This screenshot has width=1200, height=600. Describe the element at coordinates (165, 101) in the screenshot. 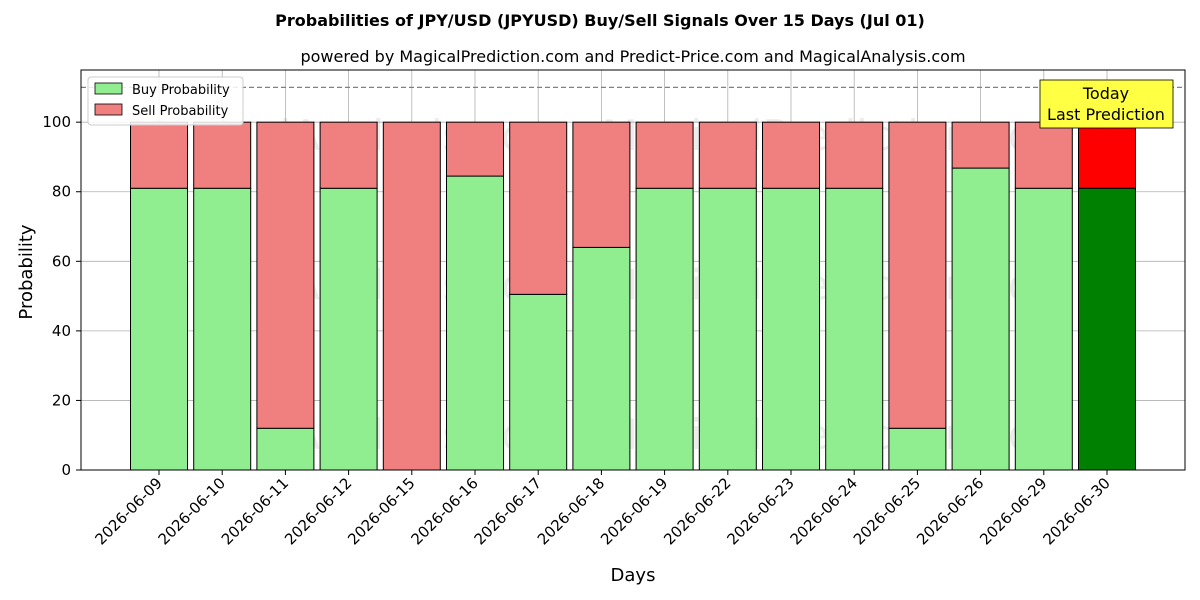

I see `legend: Buy Probability Sell Probability` at that location.